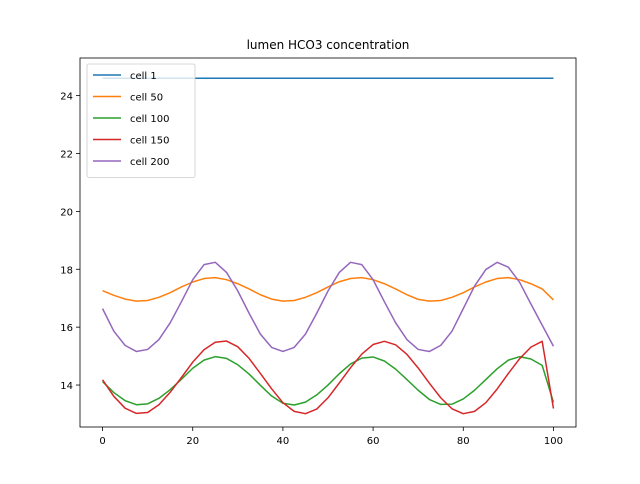  Describe the element at coordinates (553, 441) in the screenshot. I see `x-tick-label: 100` at that location.